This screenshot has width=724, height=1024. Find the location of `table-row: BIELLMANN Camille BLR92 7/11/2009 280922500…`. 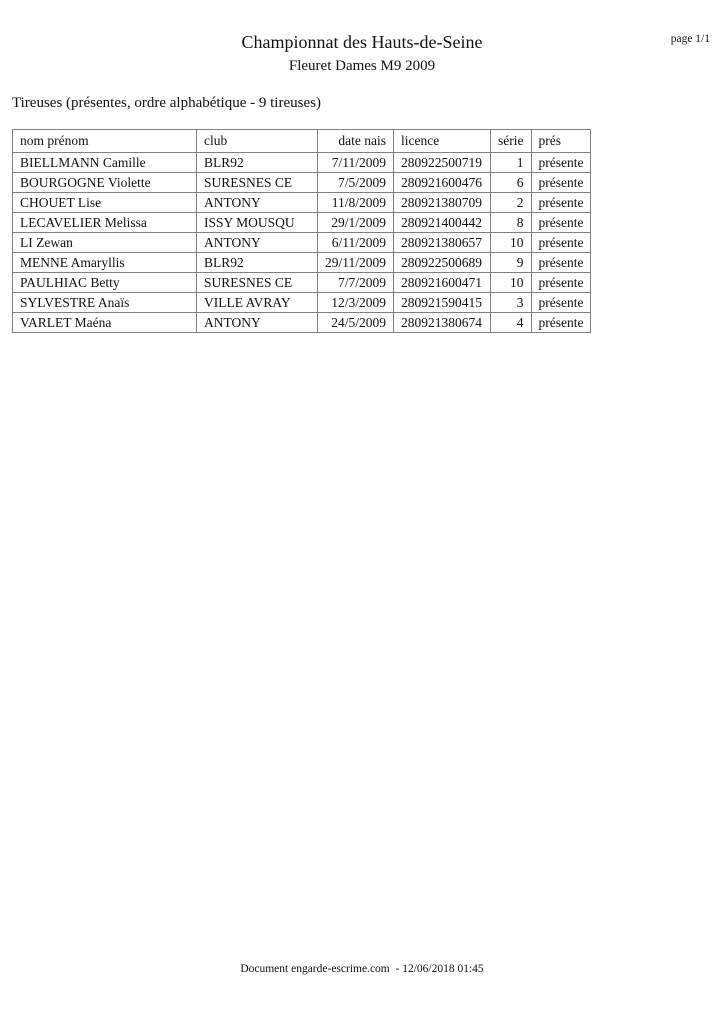

table-row: BIELLMANN Camille BLR92 7/11/2009 280922500… is located at coordinates (302, 162).